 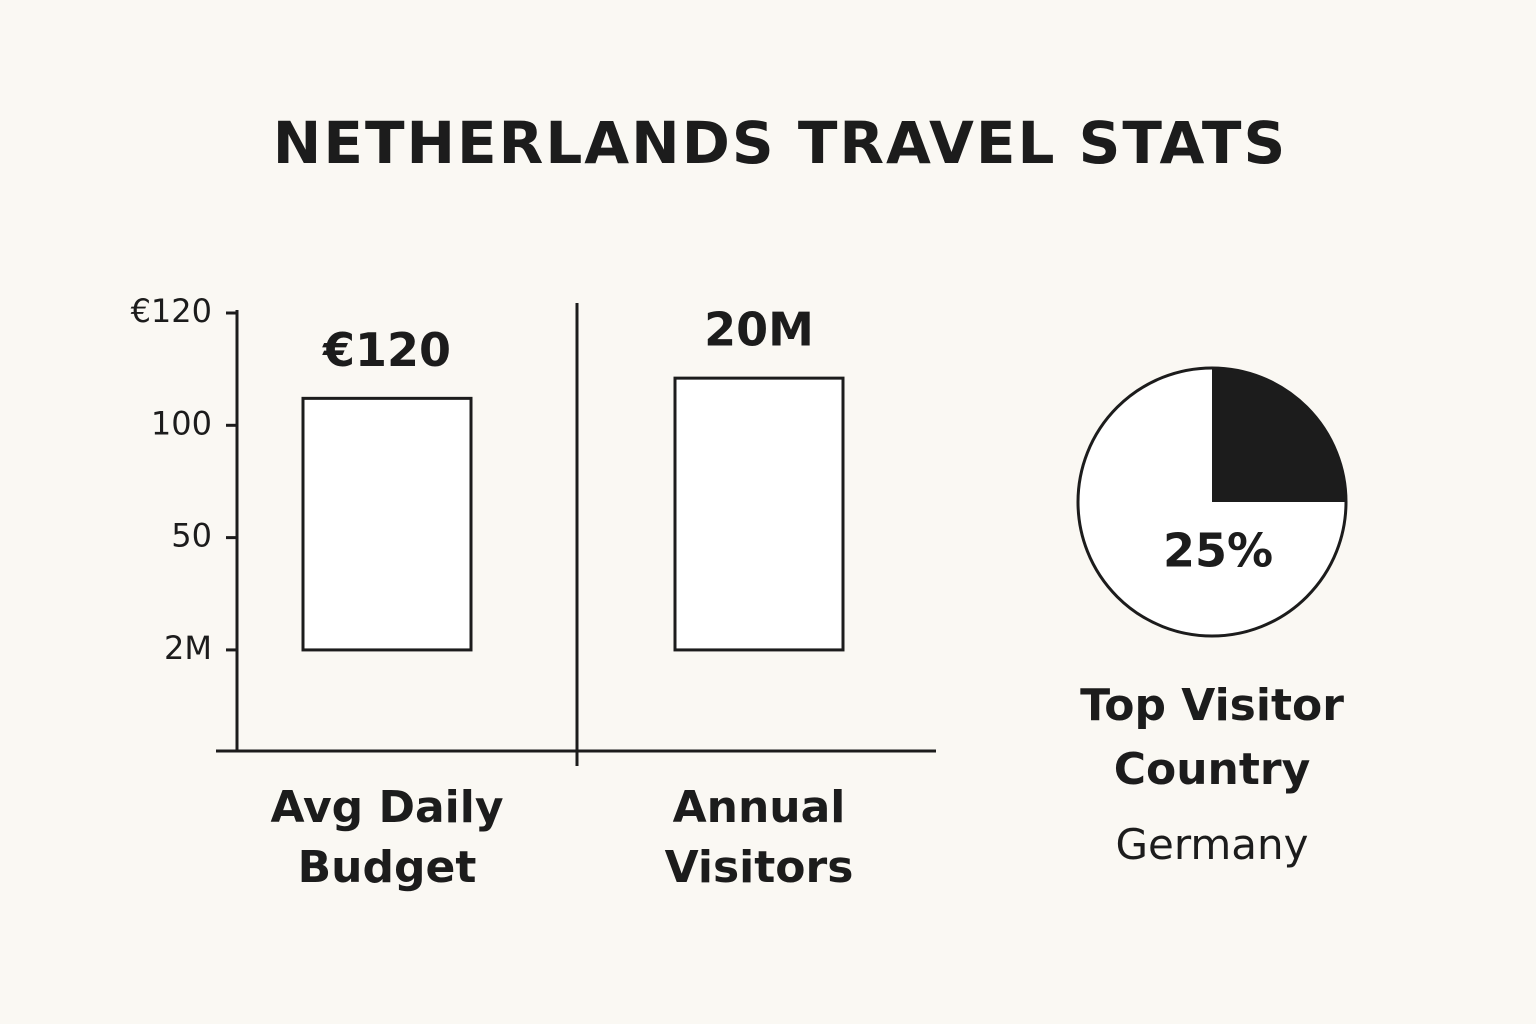 What do you see at coordinates (1212, 737) in the screenshot?
I see `pie-title: Top Visitor Country` at bounding box center [1212, 737].